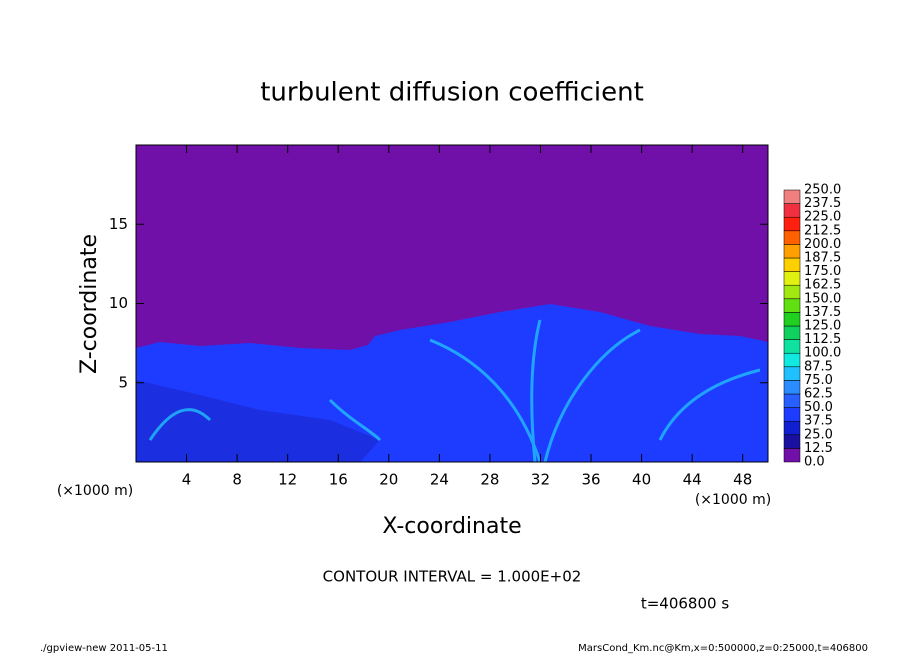 This screenshot has height=654, width=904. Describe the element at coordinates (489, 480) in the screenshot. I see `x-tick-label: 28` at that location.